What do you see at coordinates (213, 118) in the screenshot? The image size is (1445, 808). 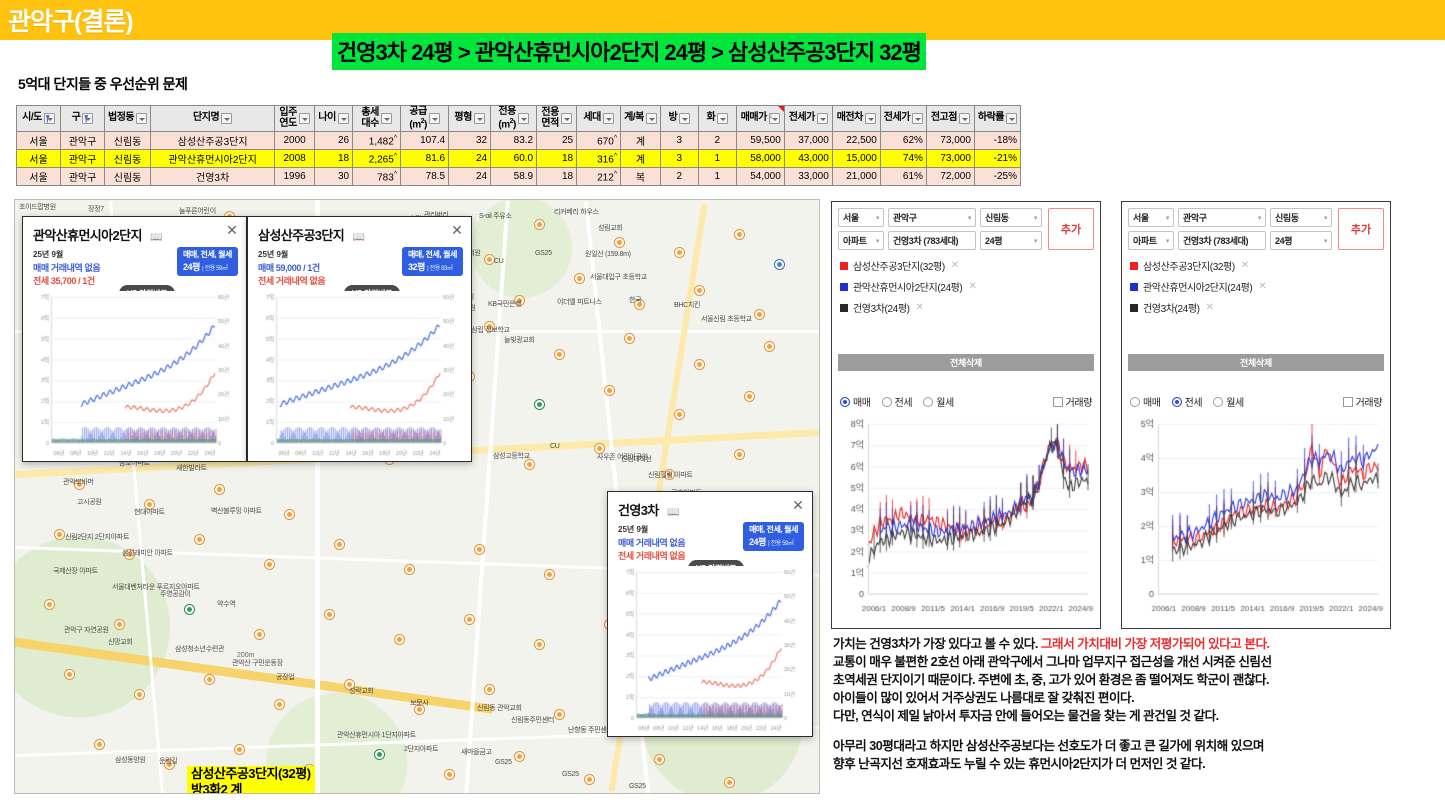 I see `table-col-header: 단지명` at bounding box center [213, 118].